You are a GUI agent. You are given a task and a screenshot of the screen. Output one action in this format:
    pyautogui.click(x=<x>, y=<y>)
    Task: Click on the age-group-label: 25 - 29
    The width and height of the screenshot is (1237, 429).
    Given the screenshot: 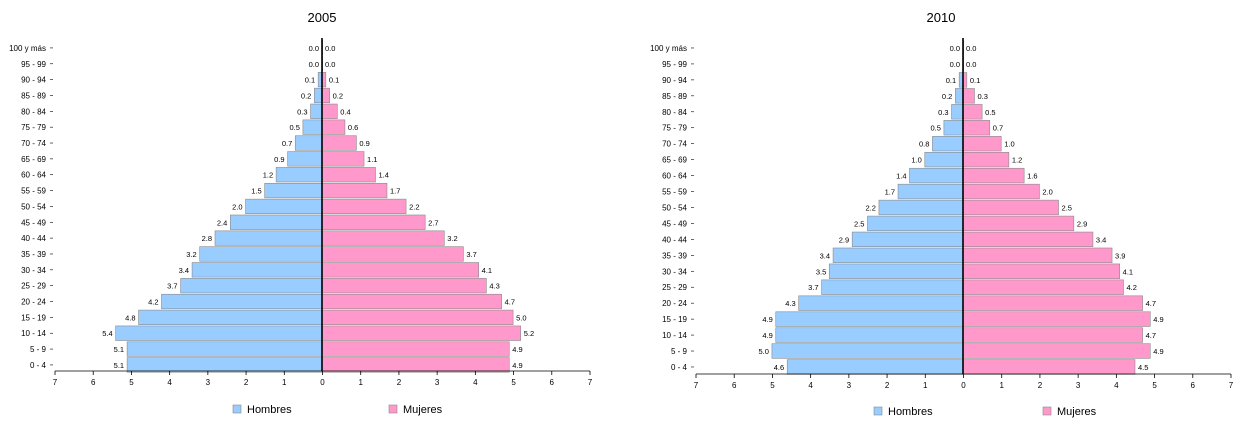 What is the action you would take?
    pyautogui.click(x=674, y=287)
    